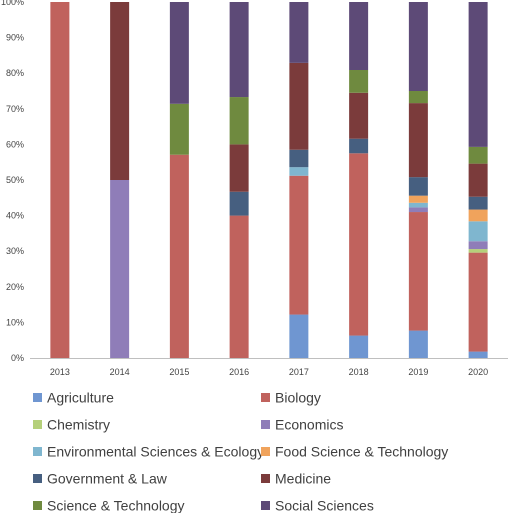 The image size is (512, 513). Describe the element at coordinates (239, 286) in the screenshot. I see `bar-segment-biology-2016` at that location.